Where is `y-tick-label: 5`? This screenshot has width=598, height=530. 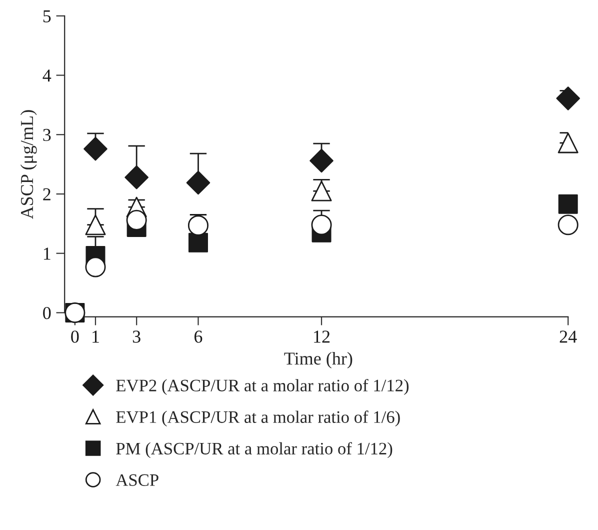 y-tick-label: 5 is located at coordinates (47, 16).